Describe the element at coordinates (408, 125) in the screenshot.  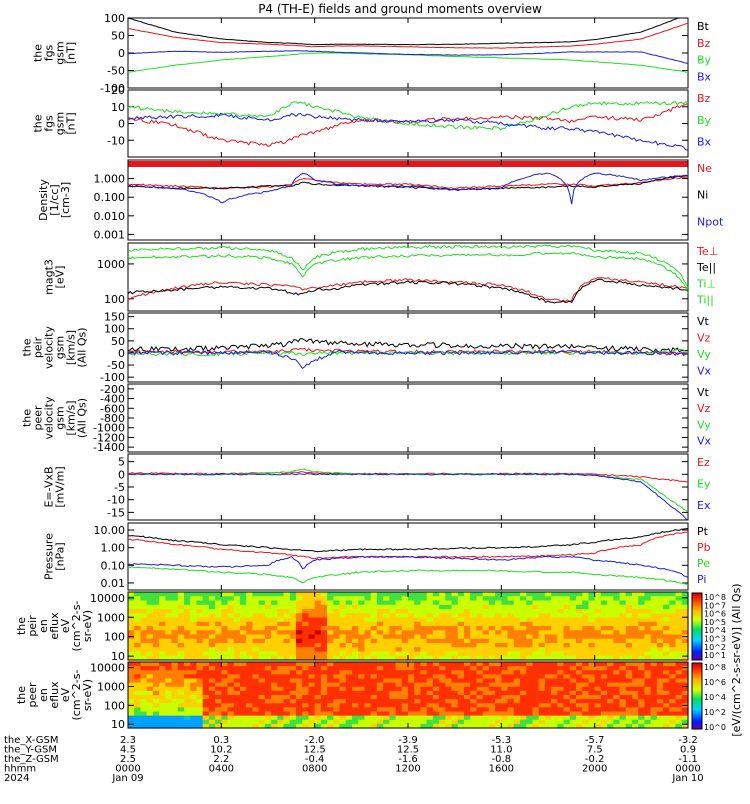
I see `series-fgs_gsm_zoom-Bz` at that location.